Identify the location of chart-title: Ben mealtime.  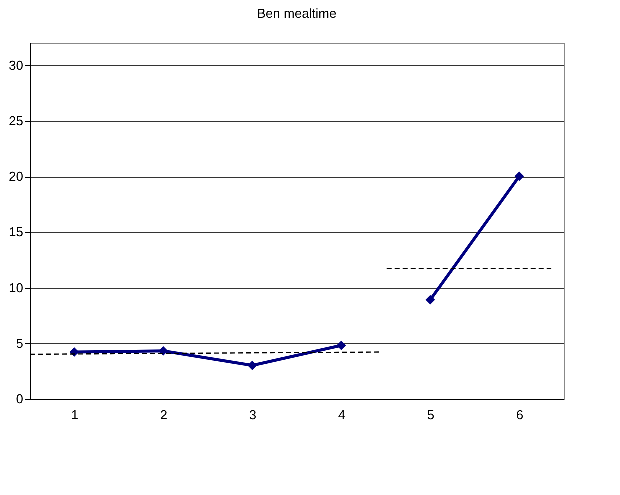
(297, 13).